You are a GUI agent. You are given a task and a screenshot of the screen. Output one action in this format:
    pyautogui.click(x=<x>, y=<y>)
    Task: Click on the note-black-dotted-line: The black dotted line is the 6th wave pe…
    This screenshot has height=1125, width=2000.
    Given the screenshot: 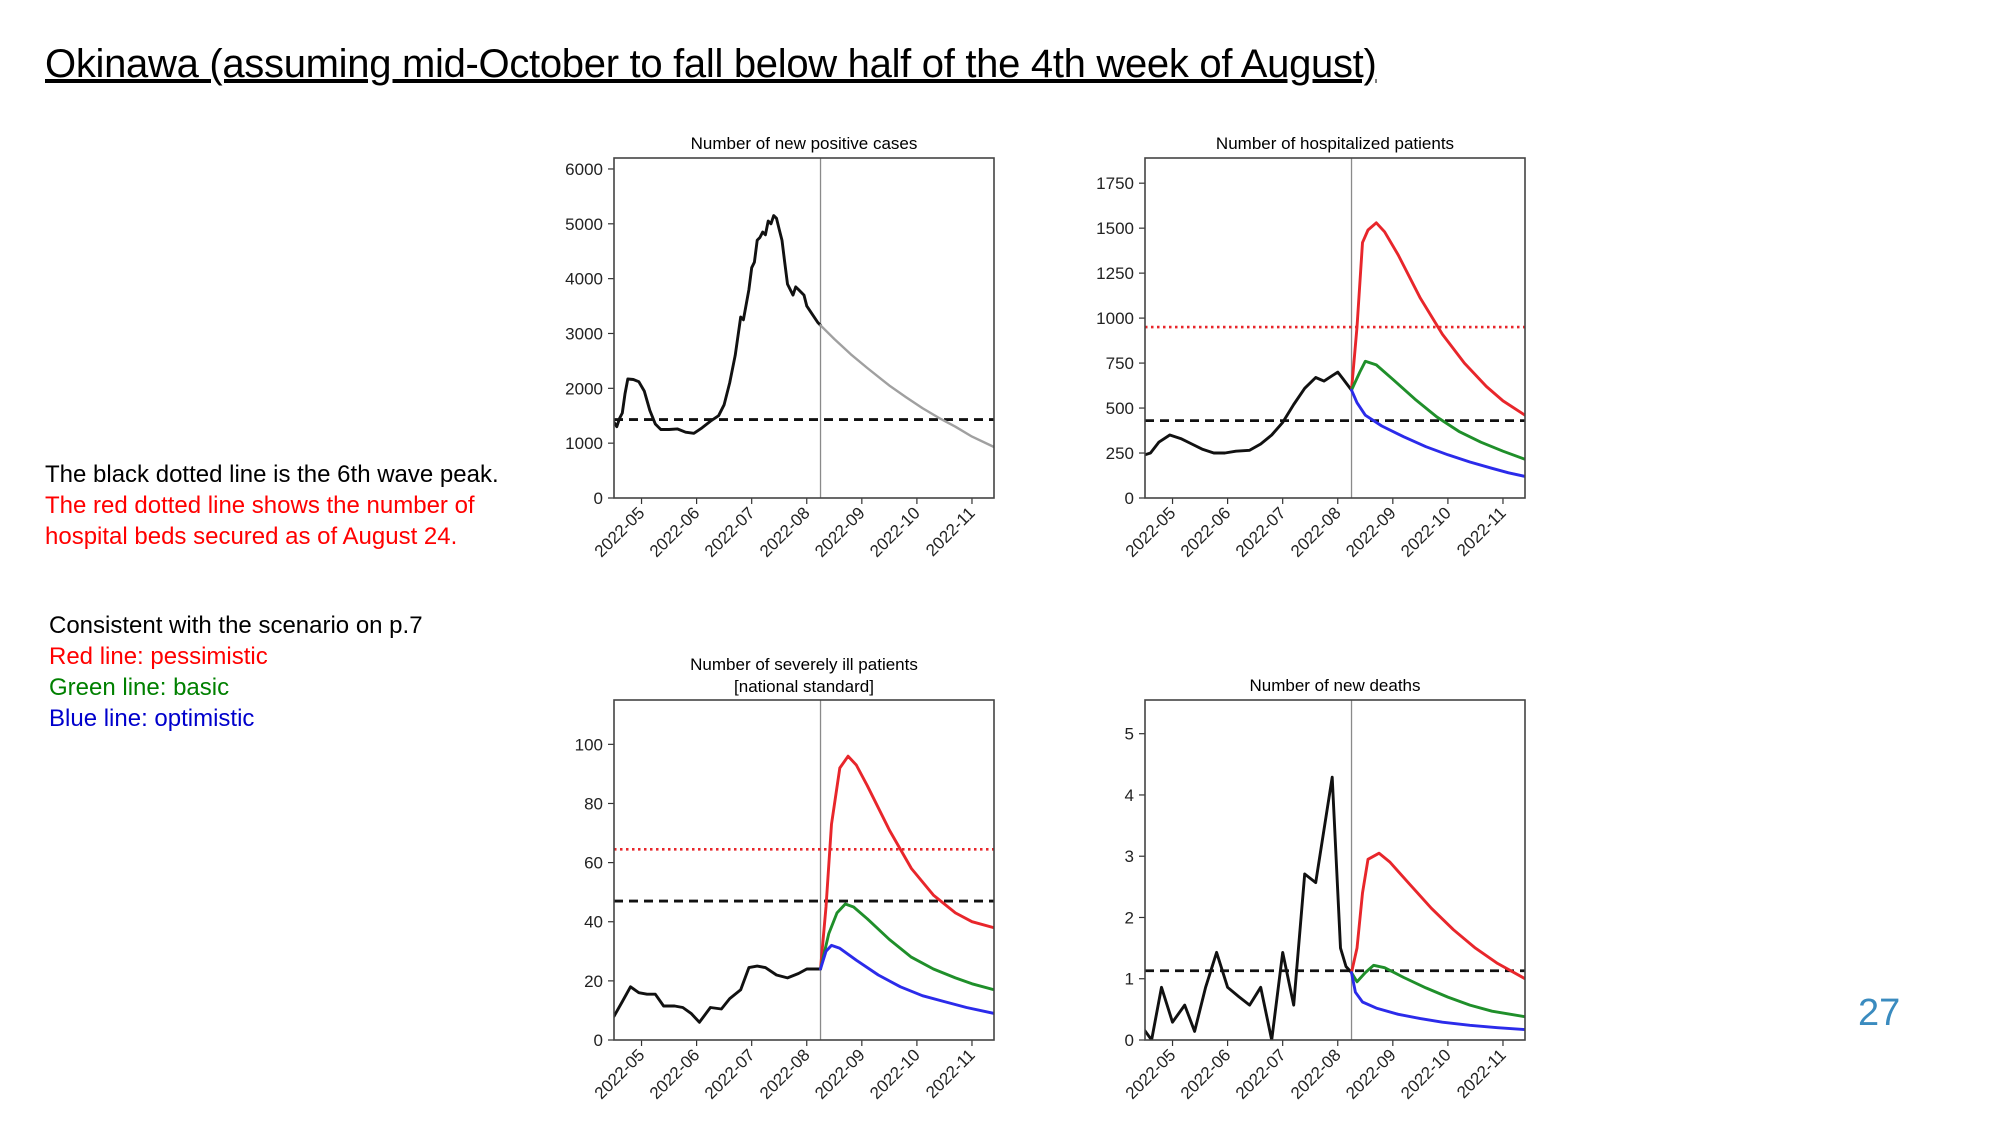 What is the action you would take?
    pyautogui.click(x=272, y=474)
    